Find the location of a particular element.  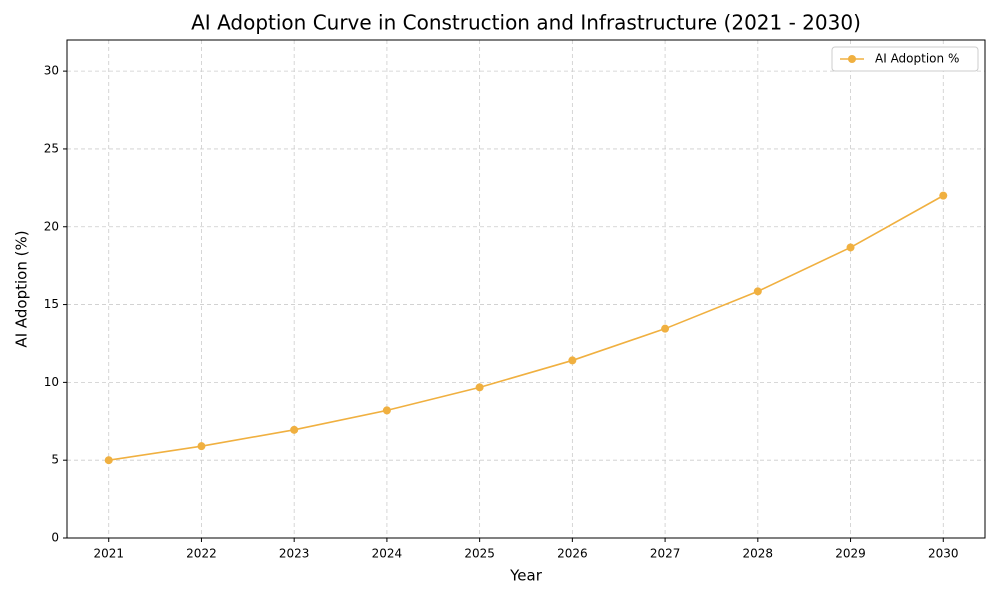

x-tick-label: 2026 is located at coordinates (572, 554).